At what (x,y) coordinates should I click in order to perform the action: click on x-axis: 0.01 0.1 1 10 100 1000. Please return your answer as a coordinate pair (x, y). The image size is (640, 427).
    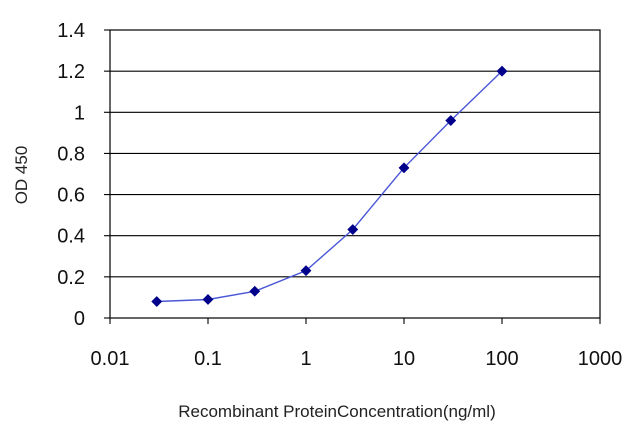
    Looking at the image, I should click on (357, 344).